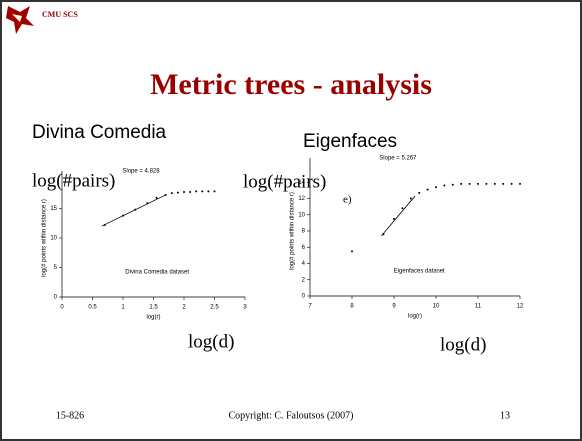 Image resolution: width=582 pixels, height=441 pixels. What do you see at coordinates (284, 181) in the screenshot?
I see `right-y-label: log(#pairs)` at bounding box center [284, 181].